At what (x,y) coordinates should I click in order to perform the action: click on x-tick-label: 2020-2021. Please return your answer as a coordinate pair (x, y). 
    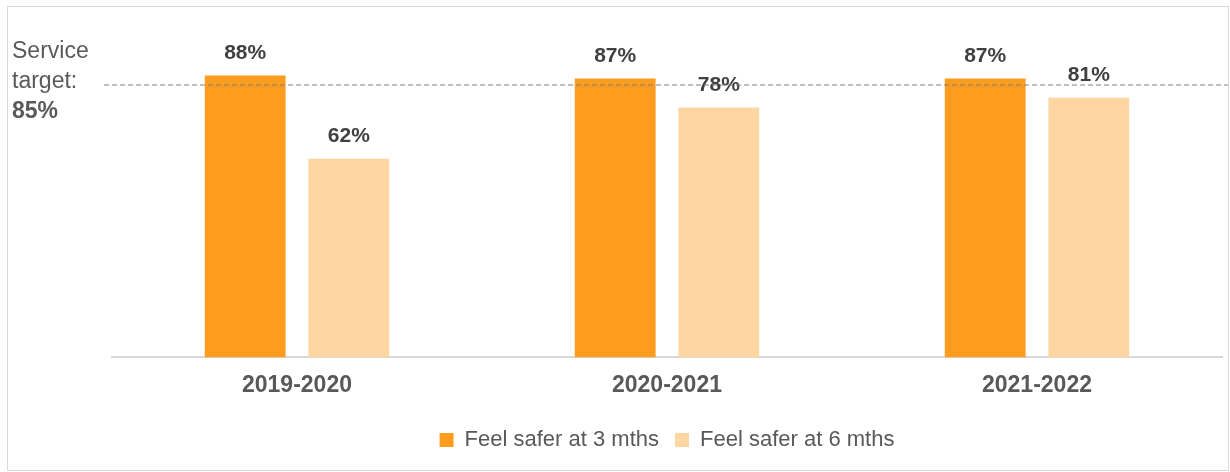
    Looking at the image, I should click on (667, 383).